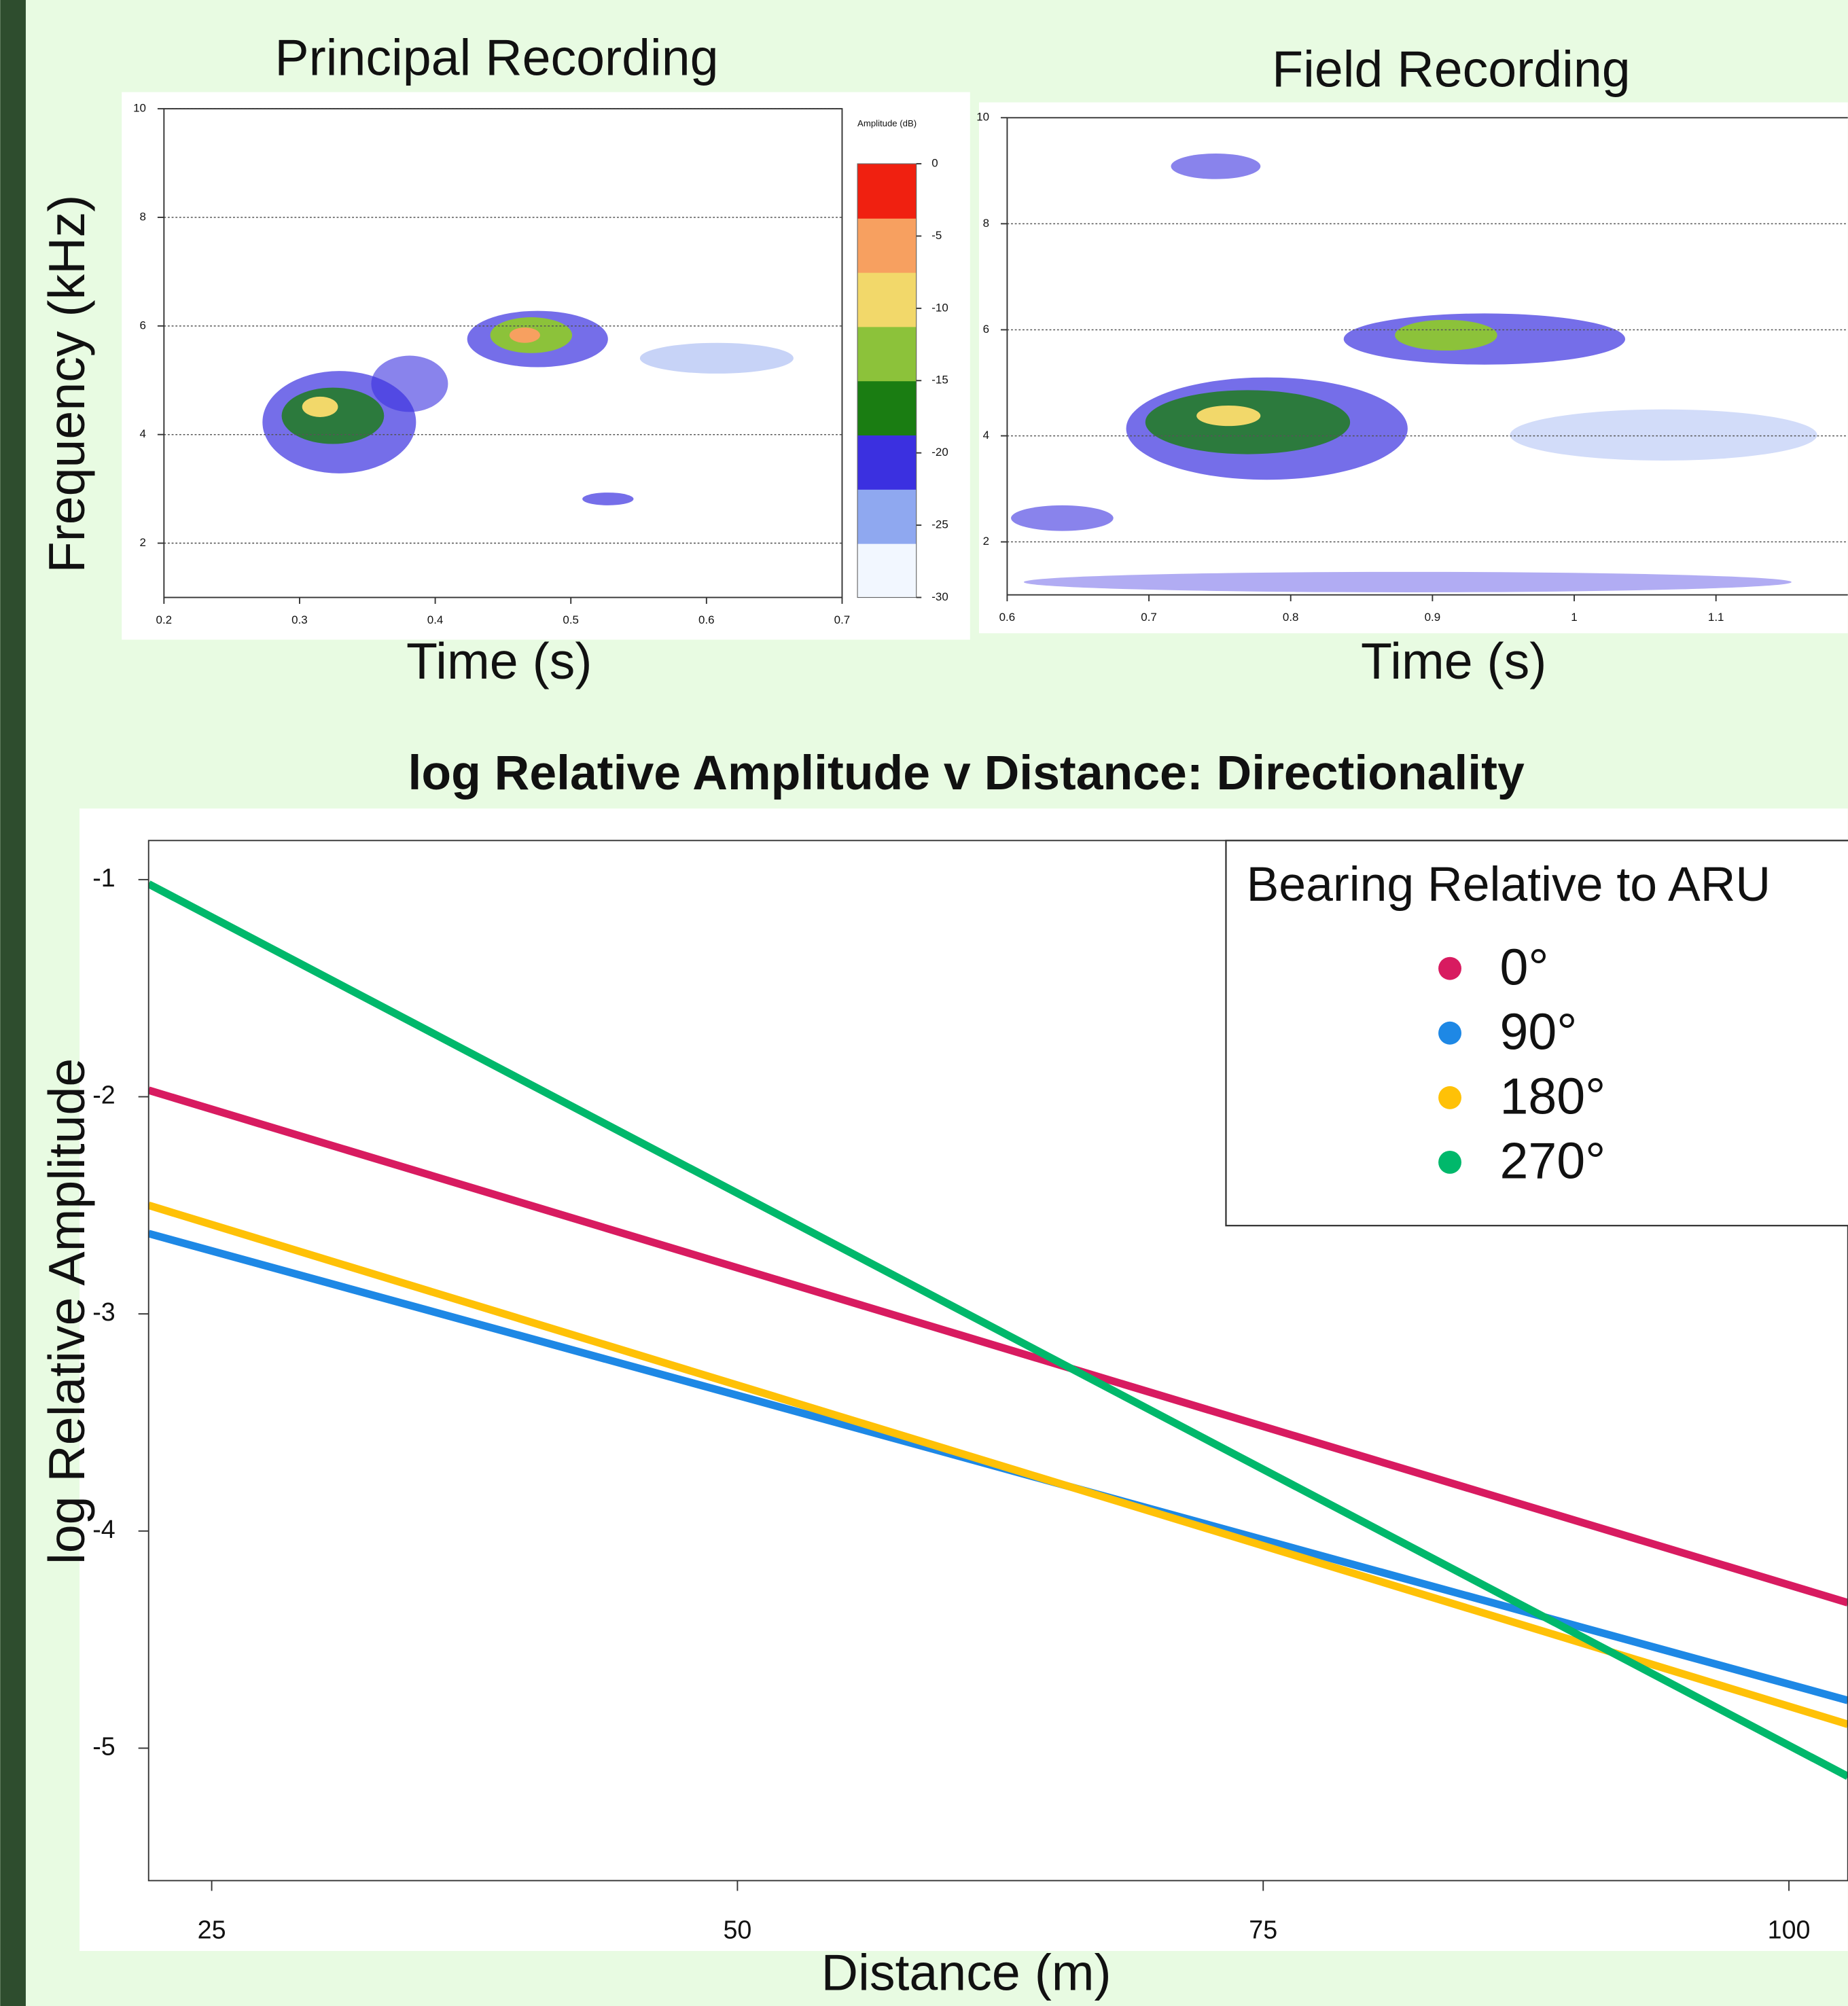  I want to click on colorbar-tick-label: -30, so click(939, 596).